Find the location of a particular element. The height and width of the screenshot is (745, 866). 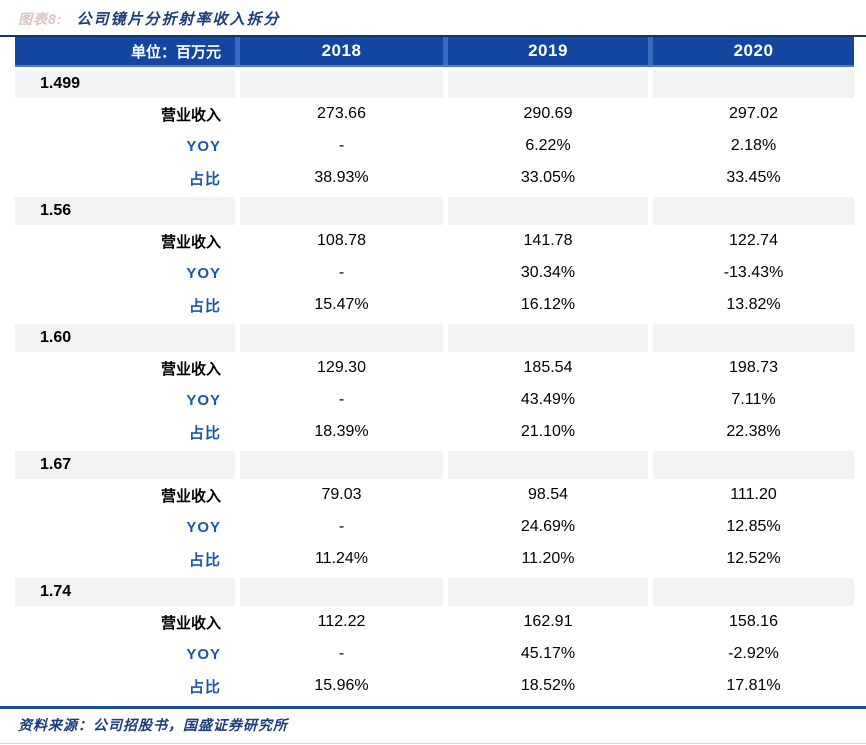

share-row: 占比 11.24% 11.20% 12.52% is located at coordinates (434, 559).